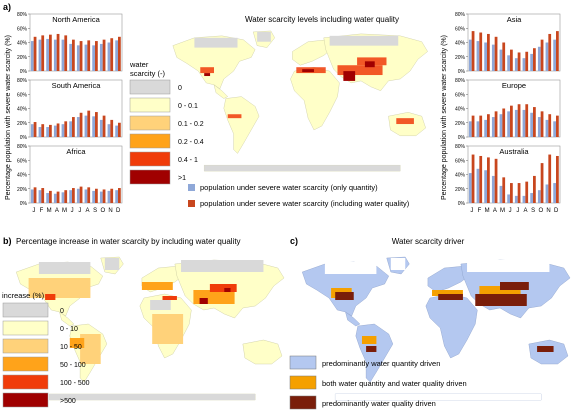 The image size is (575, 417). Describe the element at coordinates (77, 85) in the screenshot. I see `chart-title: South America` at that location.